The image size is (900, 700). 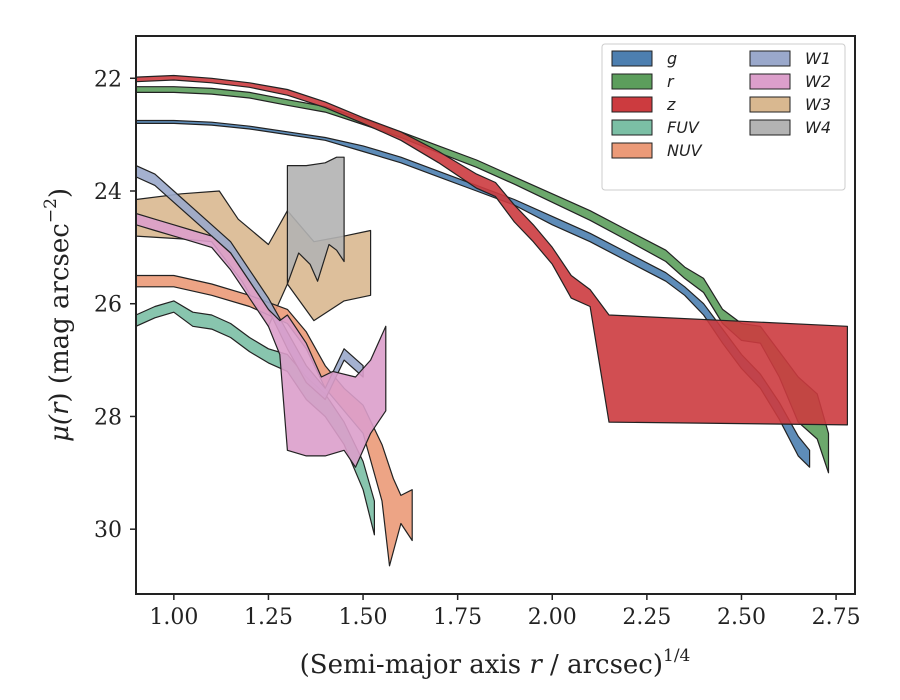 What do you see at coordinates (632, 150) in the screenshot?
I see `legend-swatch-nuv` at bounding box center [632, 150].